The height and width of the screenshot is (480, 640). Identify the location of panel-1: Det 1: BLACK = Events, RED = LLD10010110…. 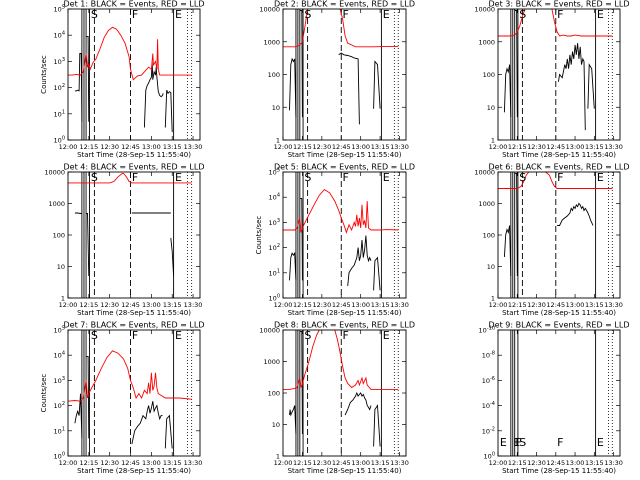
(122, 79).